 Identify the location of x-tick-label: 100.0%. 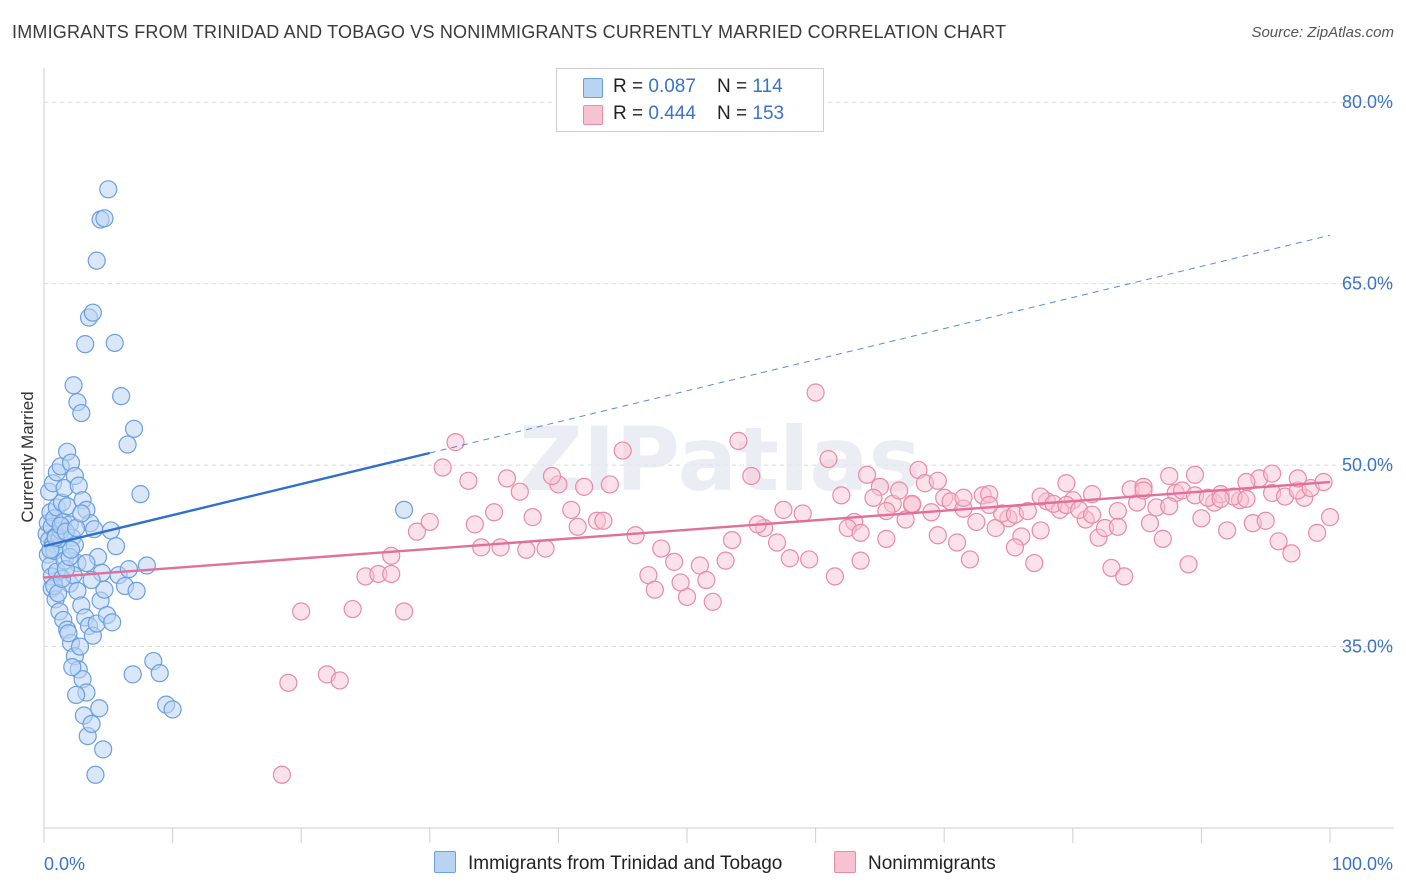
(1362, 864).